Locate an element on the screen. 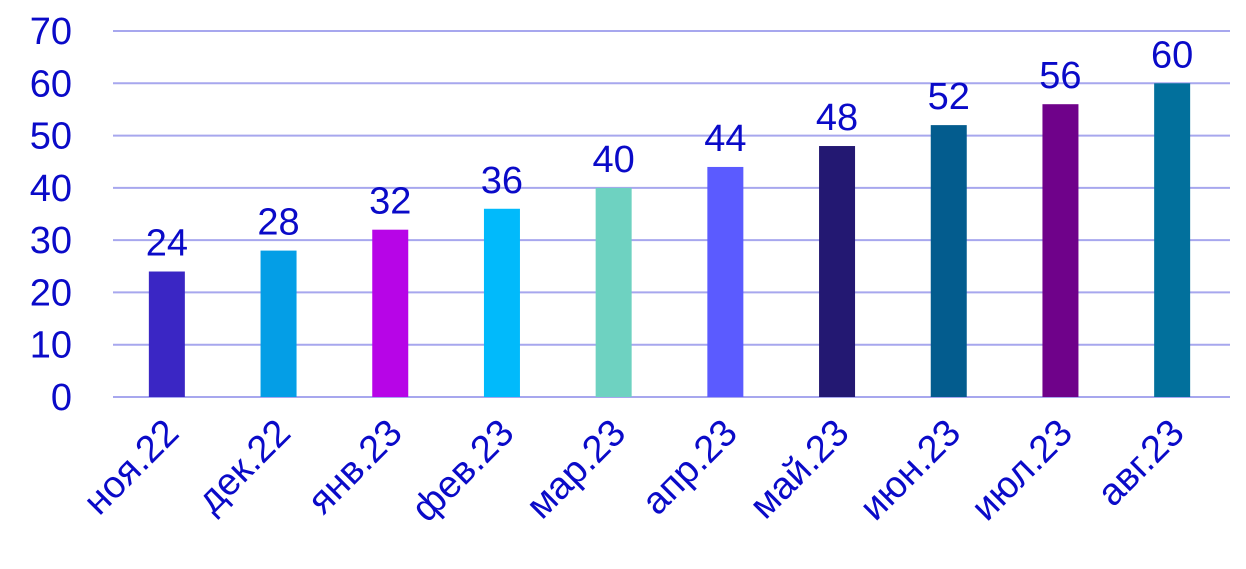  x-tick-label: авг.23 is located at coordinates (1141, 463).